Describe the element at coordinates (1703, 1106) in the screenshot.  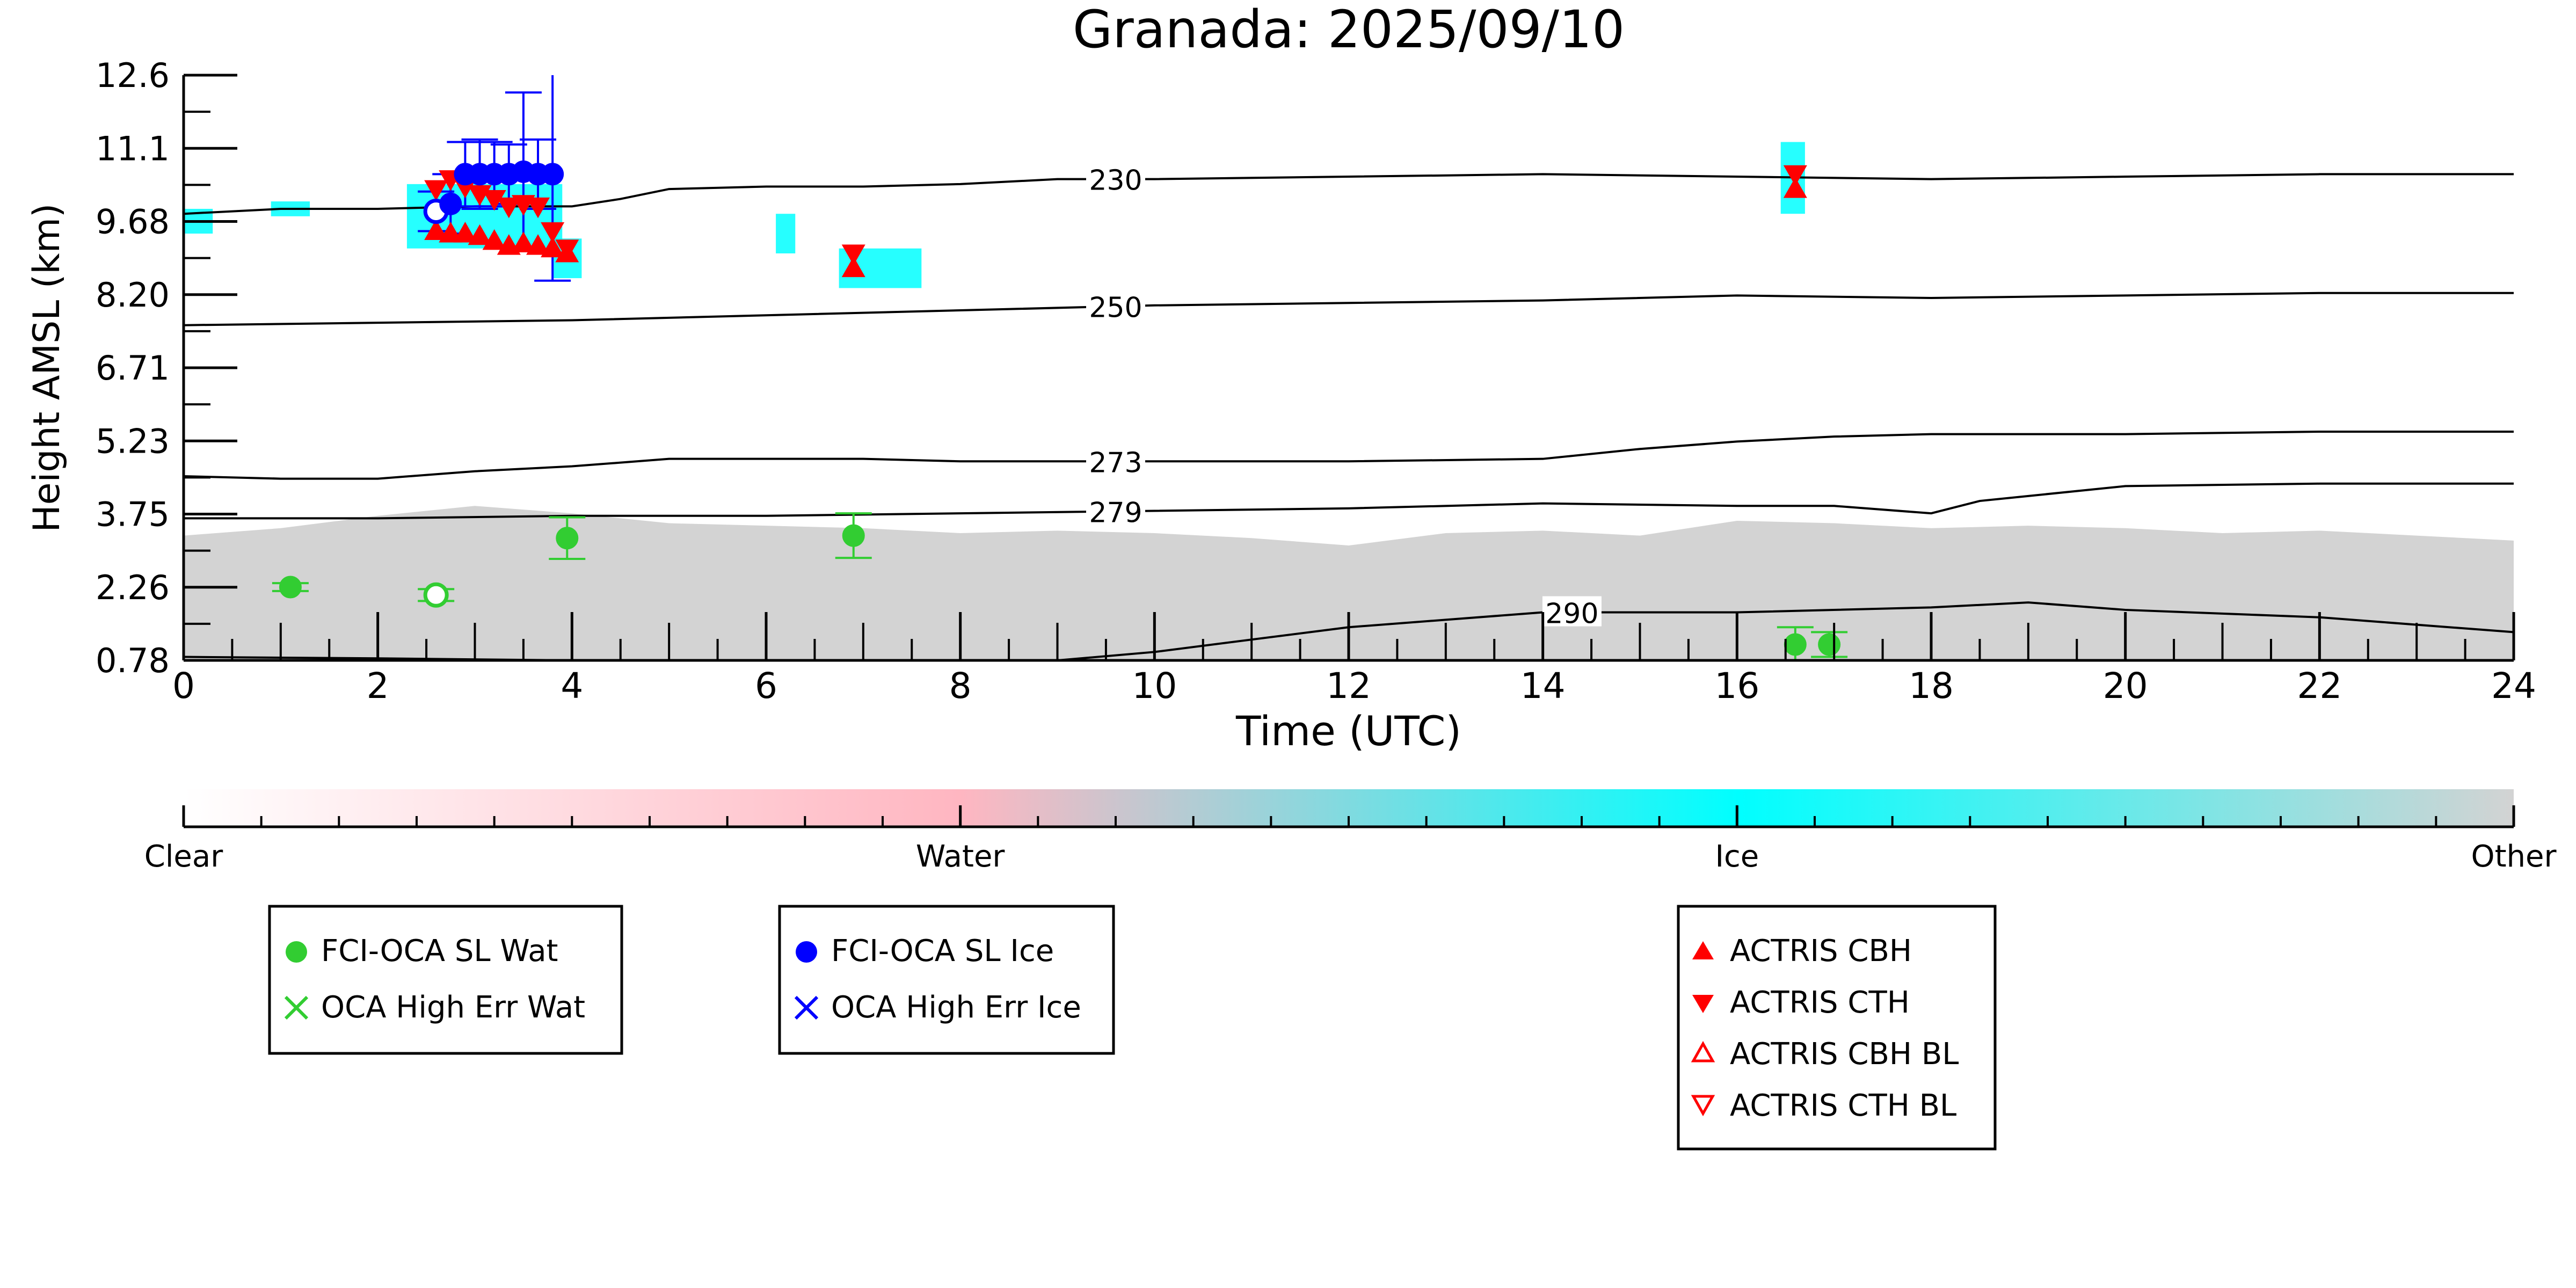
I see `legend-cth-bl-marker` at that location.